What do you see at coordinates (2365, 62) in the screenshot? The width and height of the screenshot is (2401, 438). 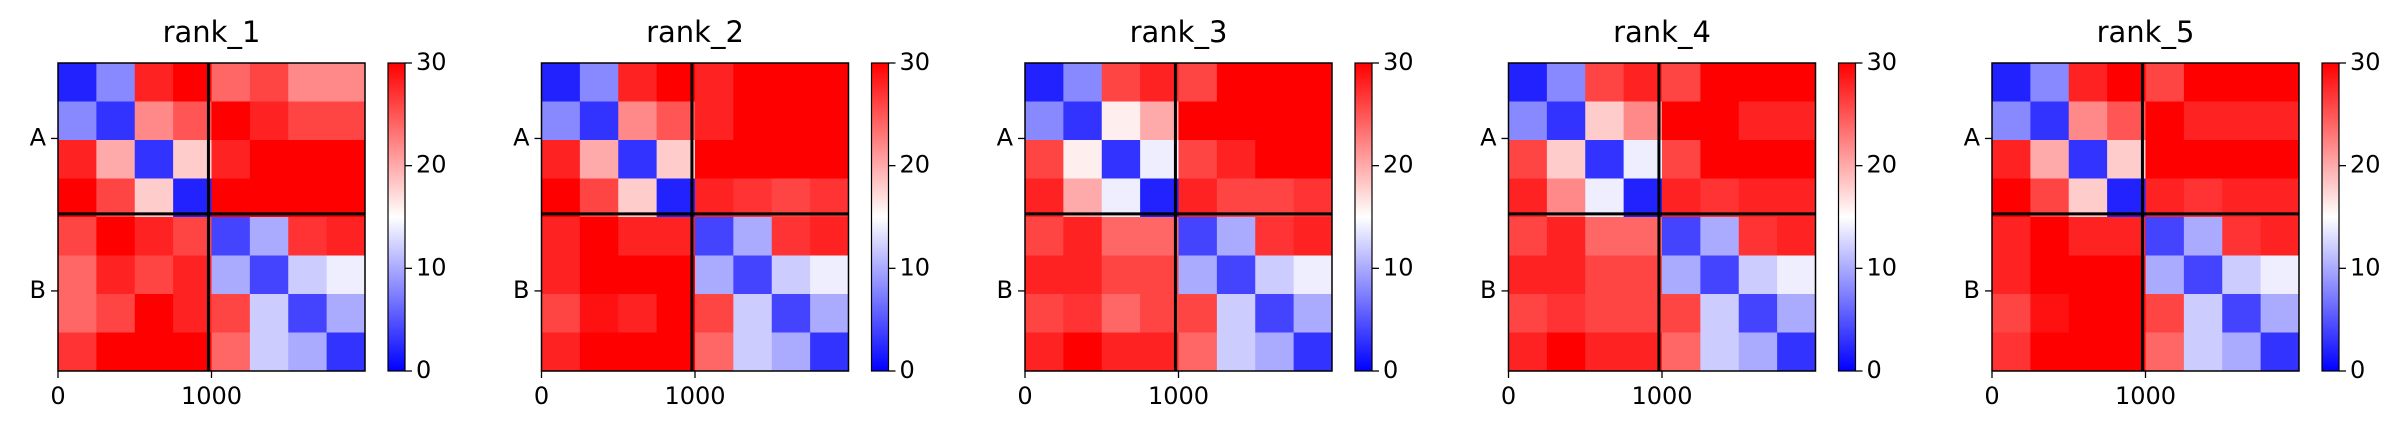 I see `colorbar-tick-label: 30` at bounding box center [2365, 62].